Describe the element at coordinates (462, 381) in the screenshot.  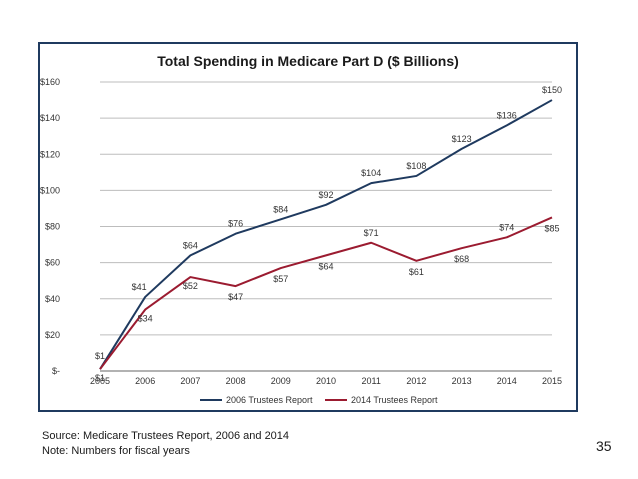
I see `x-tick-label: 2013` at that location.